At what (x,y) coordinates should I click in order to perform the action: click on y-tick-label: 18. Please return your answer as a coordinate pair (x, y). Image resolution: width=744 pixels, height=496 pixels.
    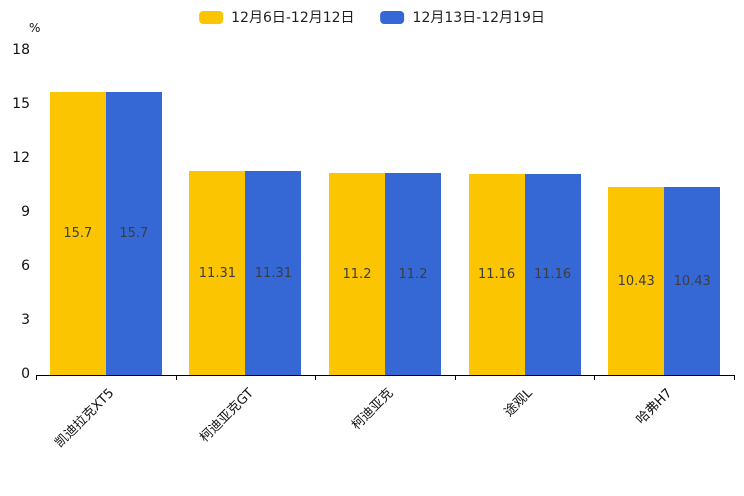
    Looking at the image, I should click on (21, 50).